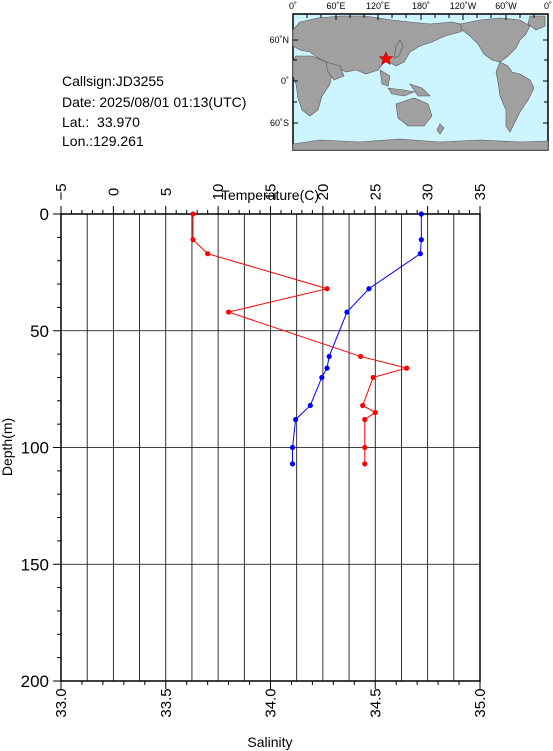 The height and width of the screenshot is (751, 553). I want to click on salinity-tick-label: 34.5, so click(375, 702).